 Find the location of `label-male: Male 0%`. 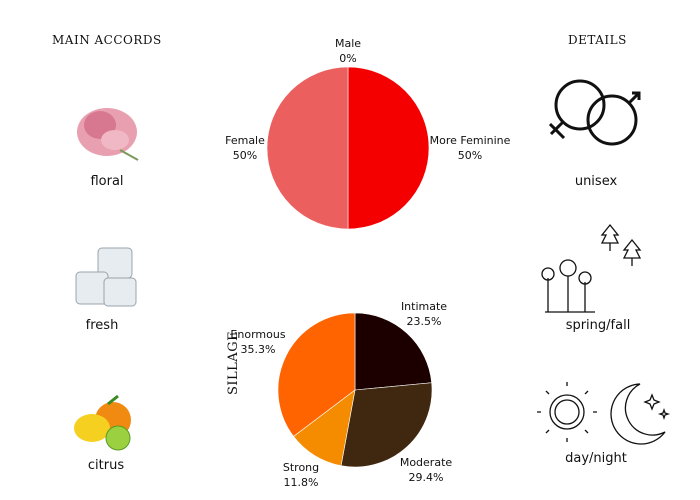

label-male: Male 0% is located at coordinates (348, 51).